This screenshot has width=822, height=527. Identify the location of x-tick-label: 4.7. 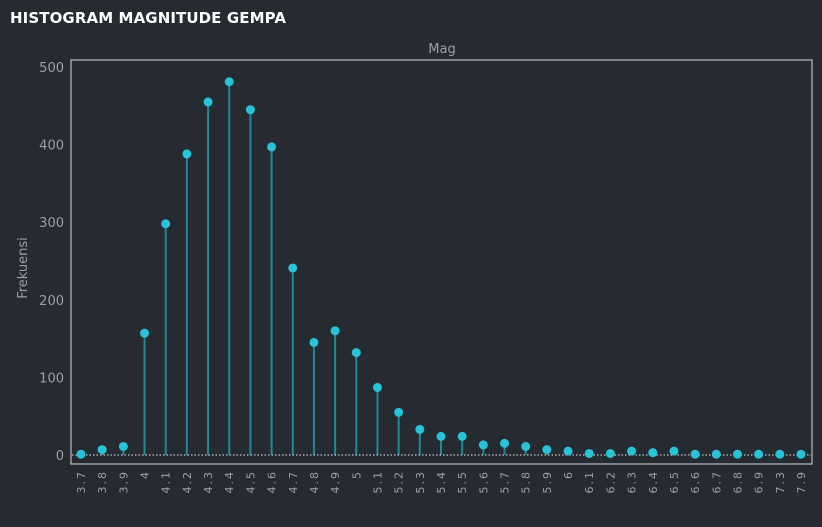
(293, 482).